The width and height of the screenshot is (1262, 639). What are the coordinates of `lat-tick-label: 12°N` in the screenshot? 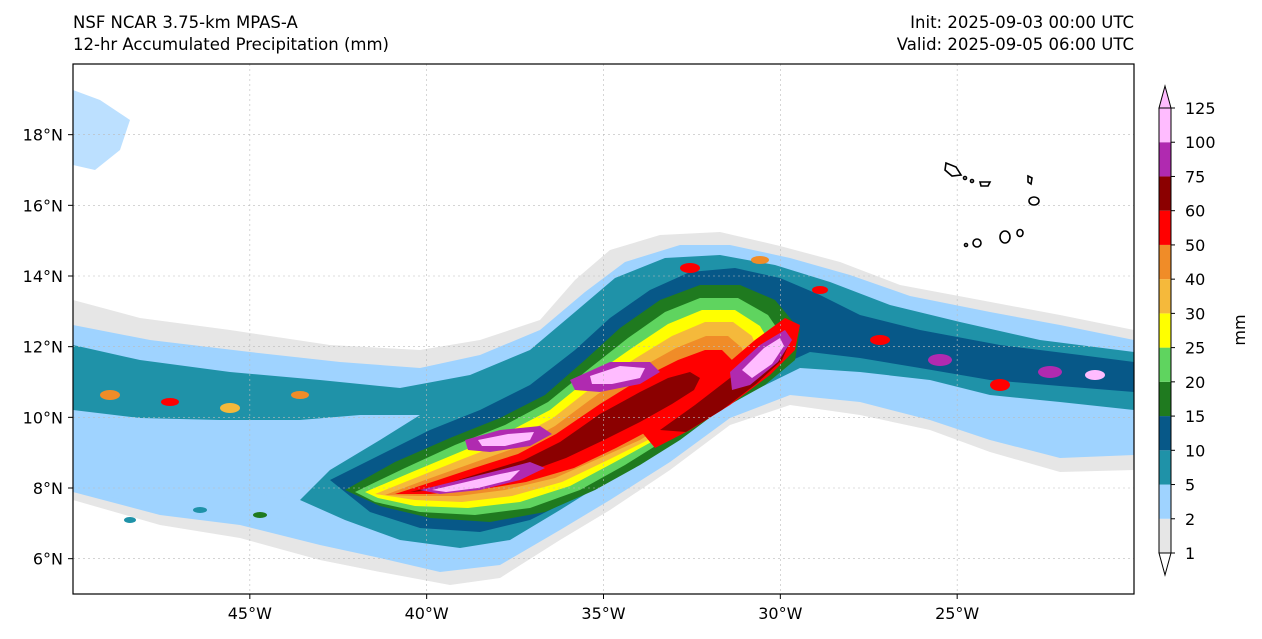 It's located at (43, 347).